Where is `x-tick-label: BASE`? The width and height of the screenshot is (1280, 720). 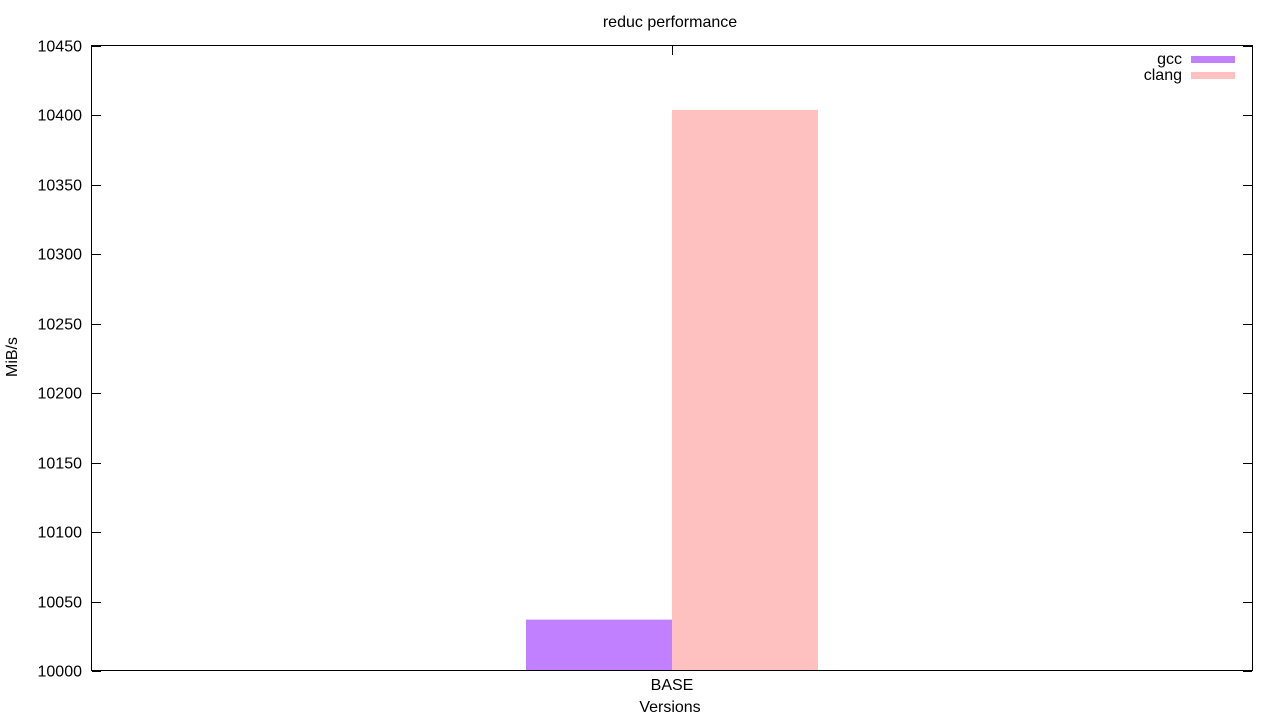
x-tick-label: BASE is located at coordinates (672, 685).